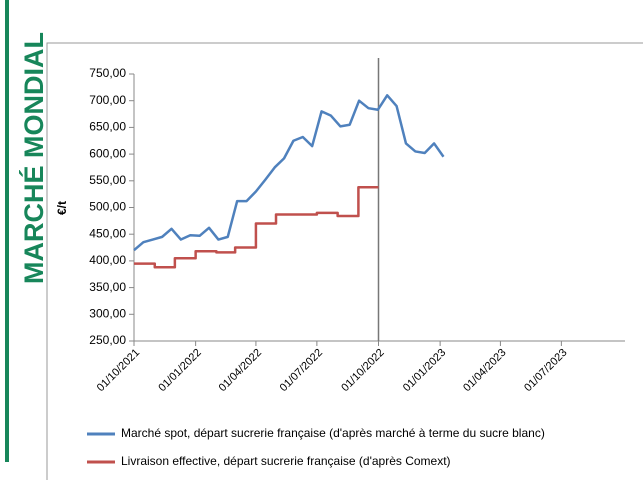 Image resolution: width=643 pixels, height=480 pixels. I want to click on y-tick-label: 450,00, so click(107, 233).